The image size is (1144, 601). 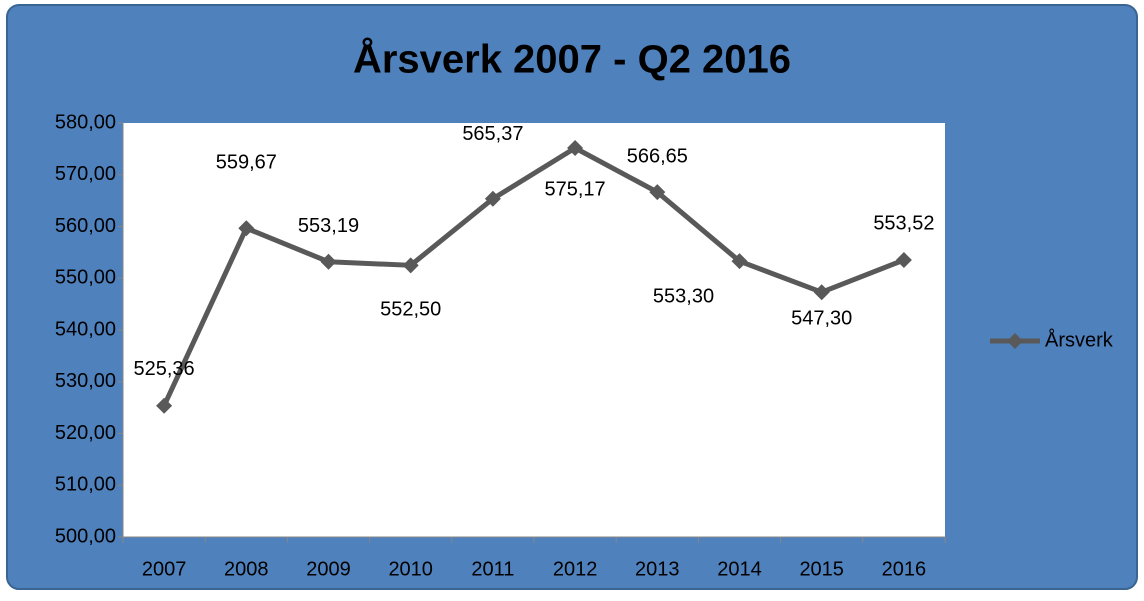 What do you see at coordinates (164, 369) in the screenshot?
I see `data-label: 525,36` at bounding box center [164, 369].